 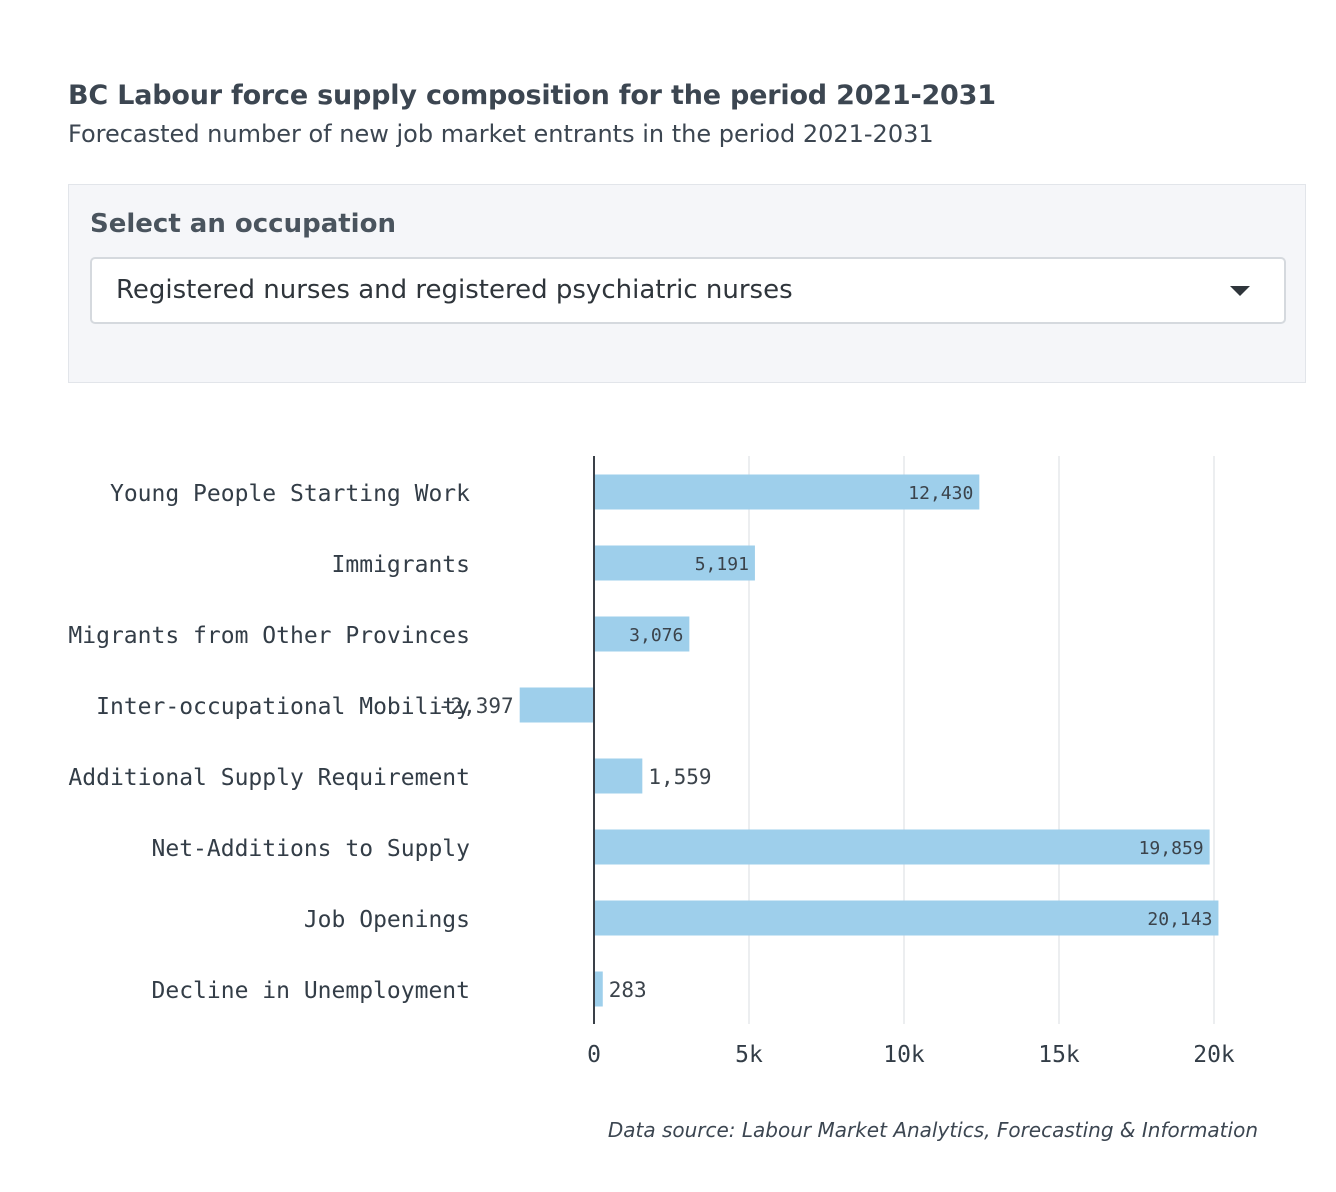 What do you see at coordinates (679, 777) in the screenshot?
I see `value-label: 1,559` at bounding box center [679, 777].